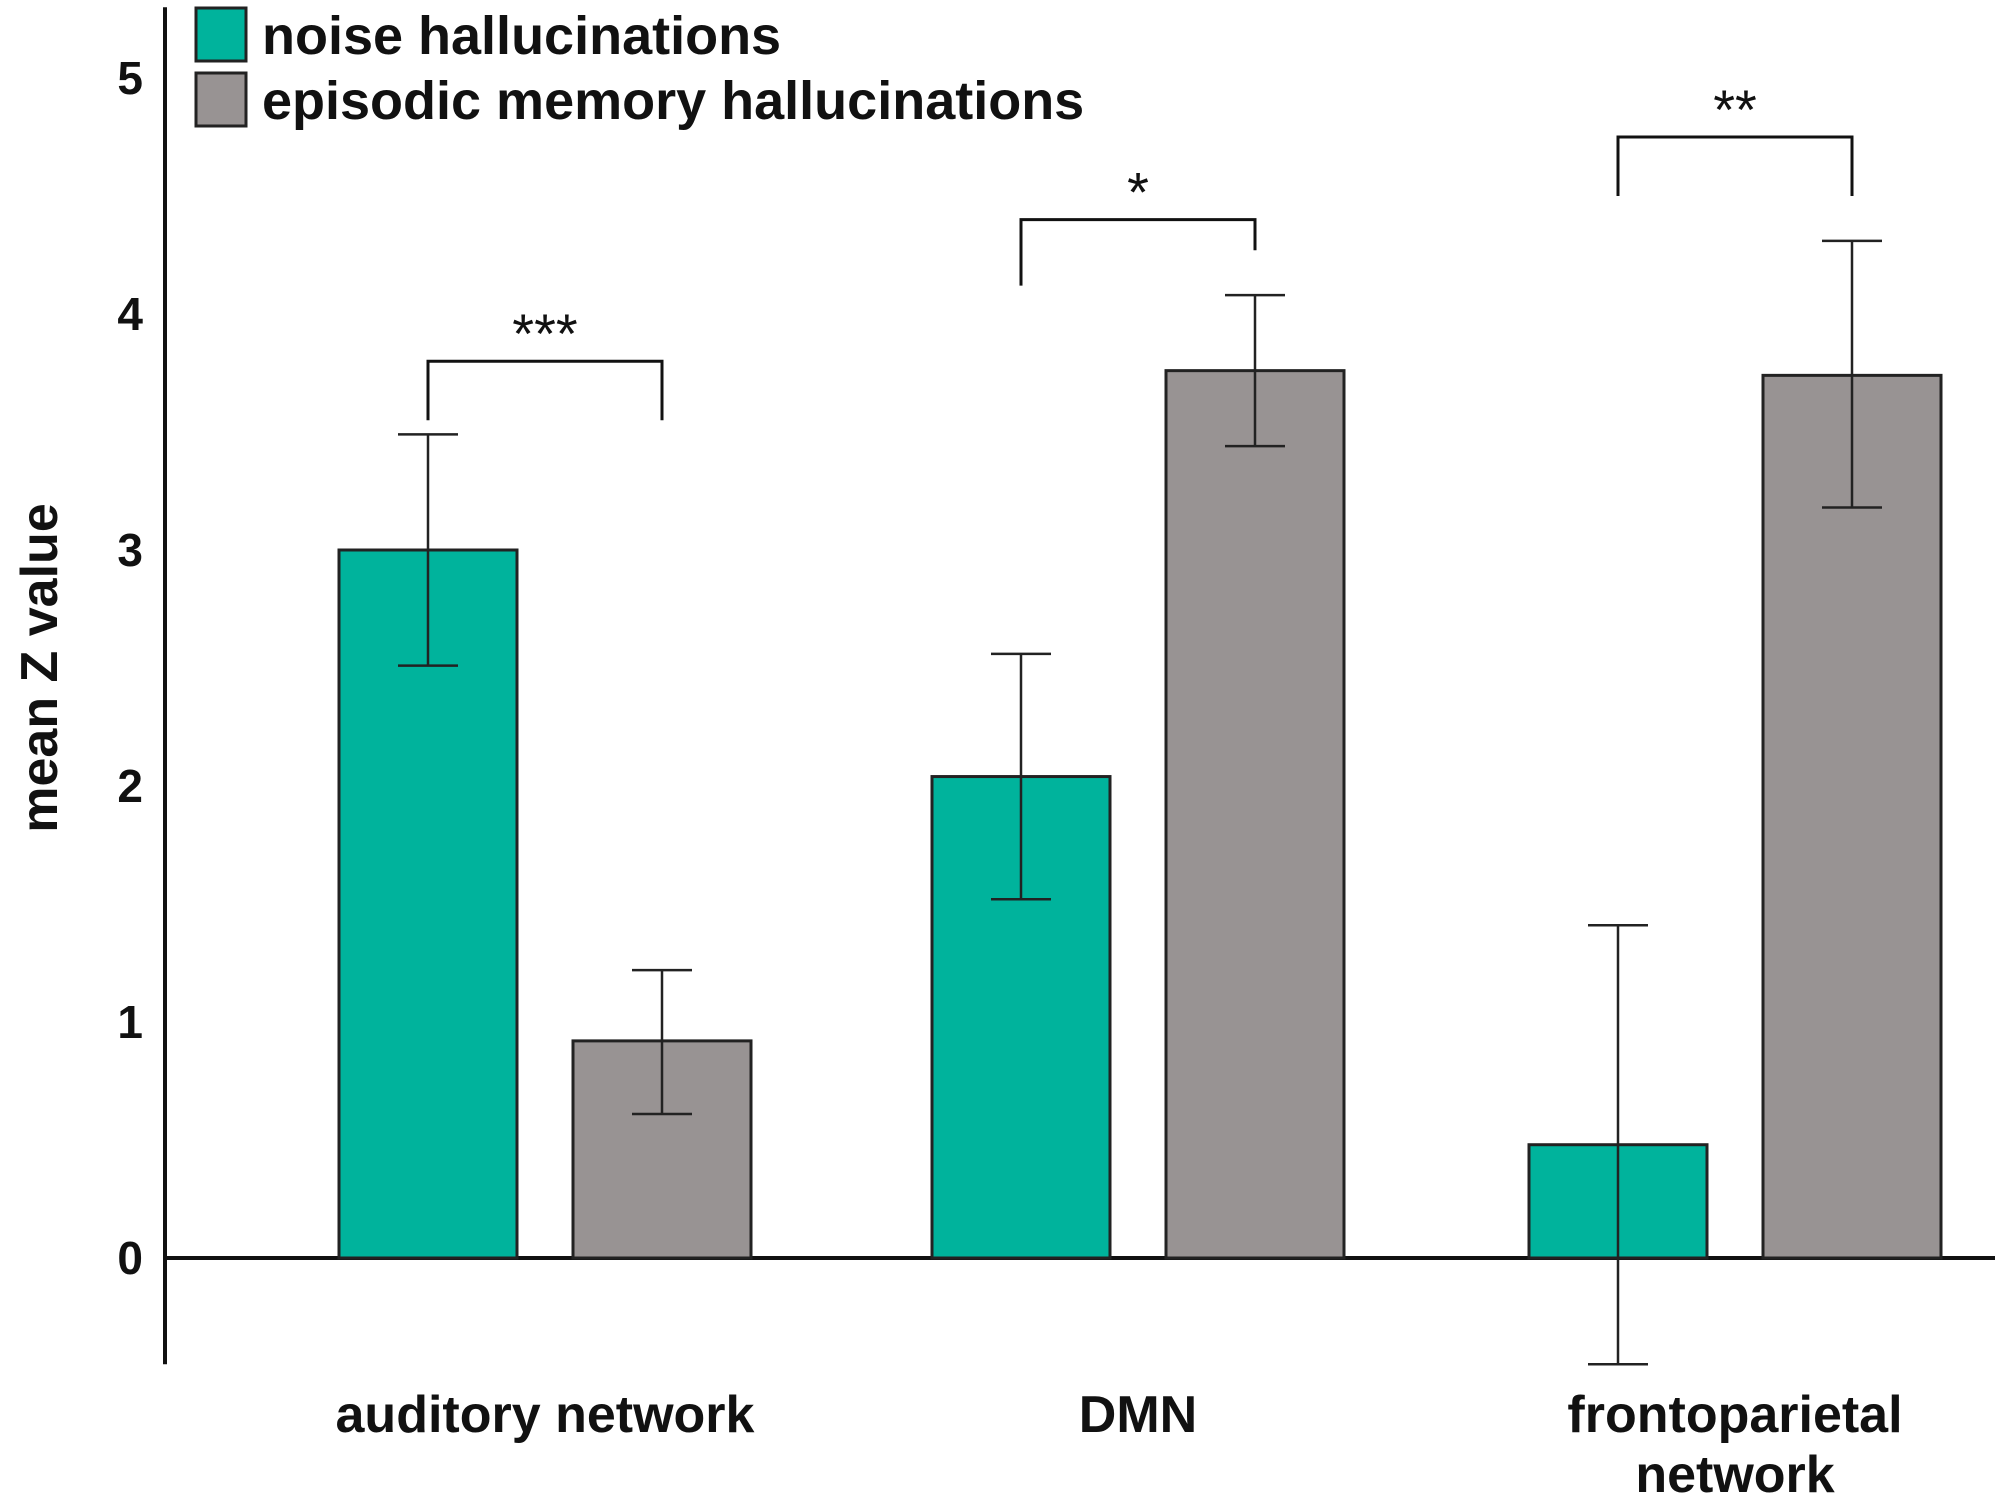 This screenshot has height=1500, width=1995. I want to click on y-tick-label: 5, so click(130, 78).